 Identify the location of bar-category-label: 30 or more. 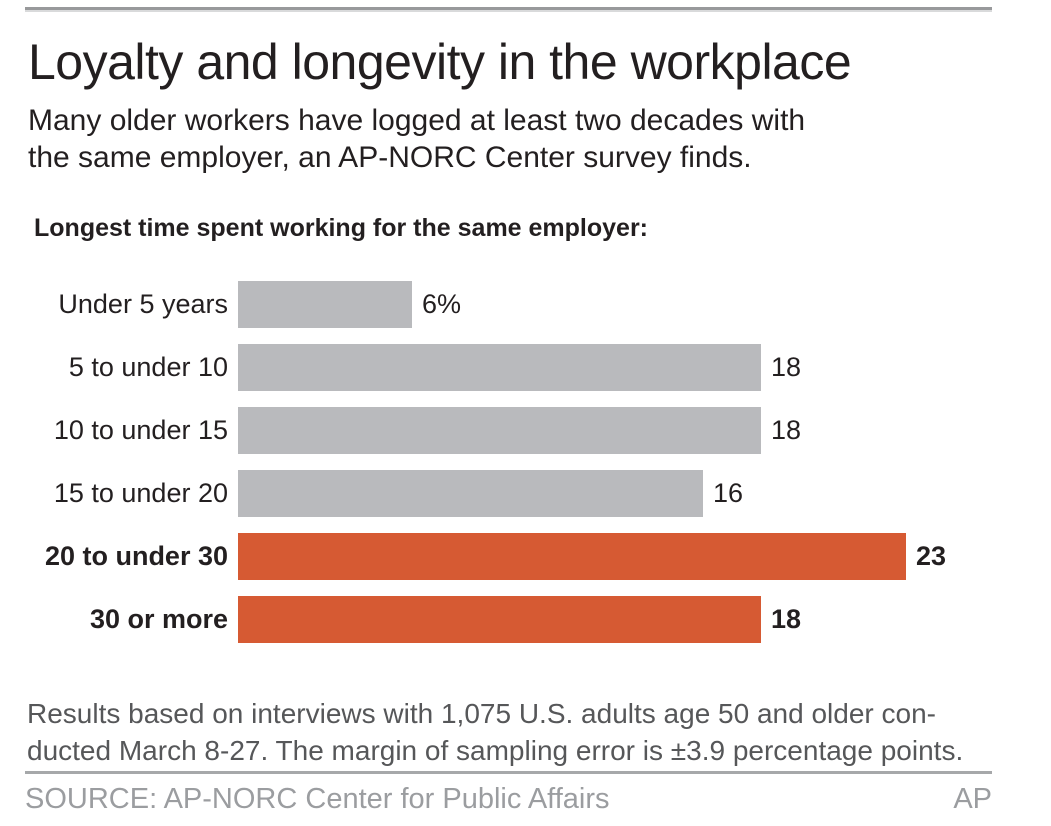
(158, 619).